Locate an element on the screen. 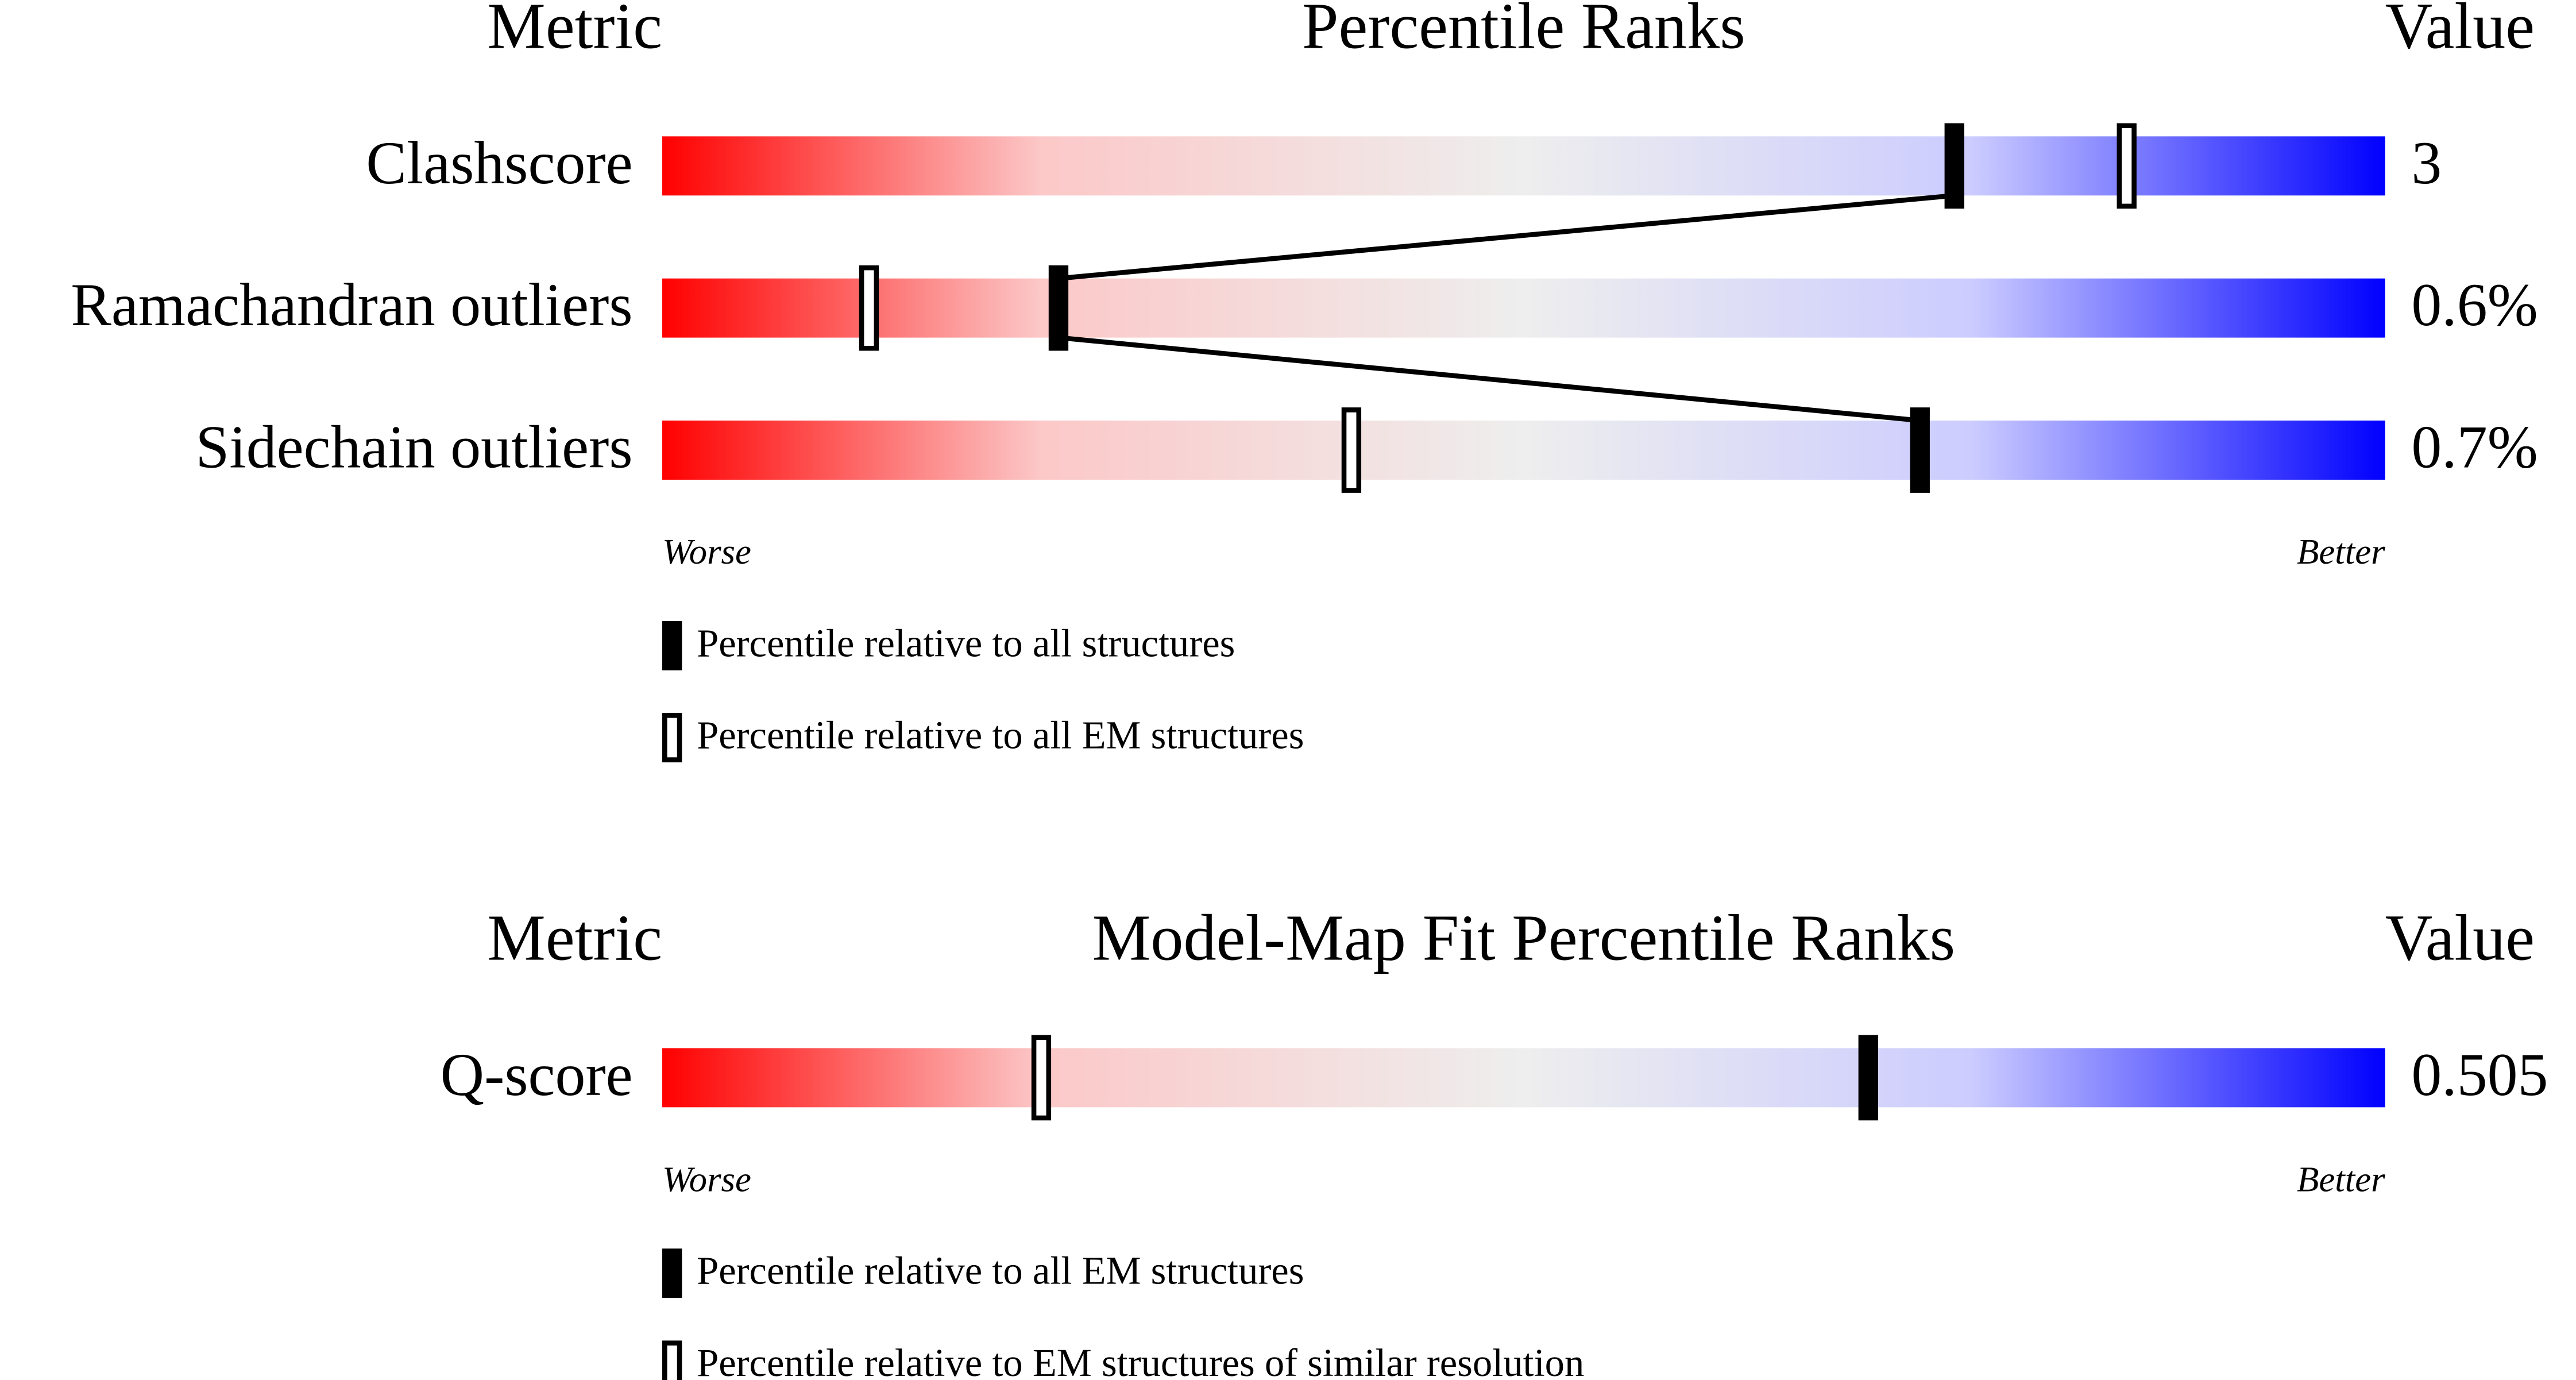  metric-label: Sidechain outliers is located at coordinates (414, 447).